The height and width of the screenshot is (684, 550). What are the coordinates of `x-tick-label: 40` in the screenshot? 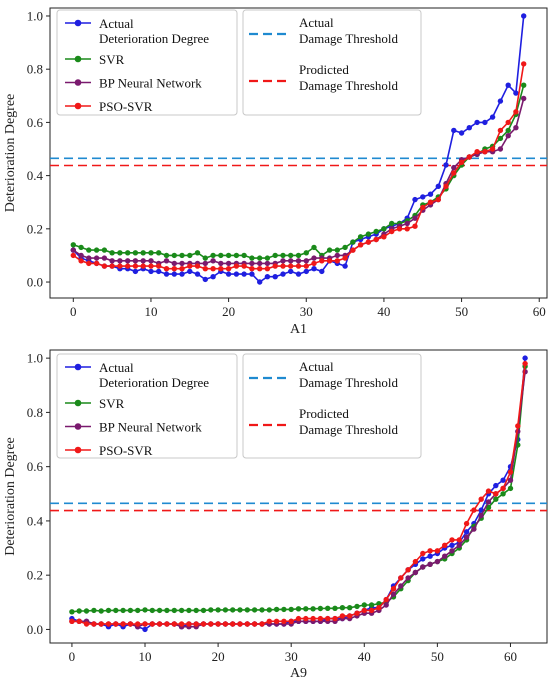 It's located at (364, 656).